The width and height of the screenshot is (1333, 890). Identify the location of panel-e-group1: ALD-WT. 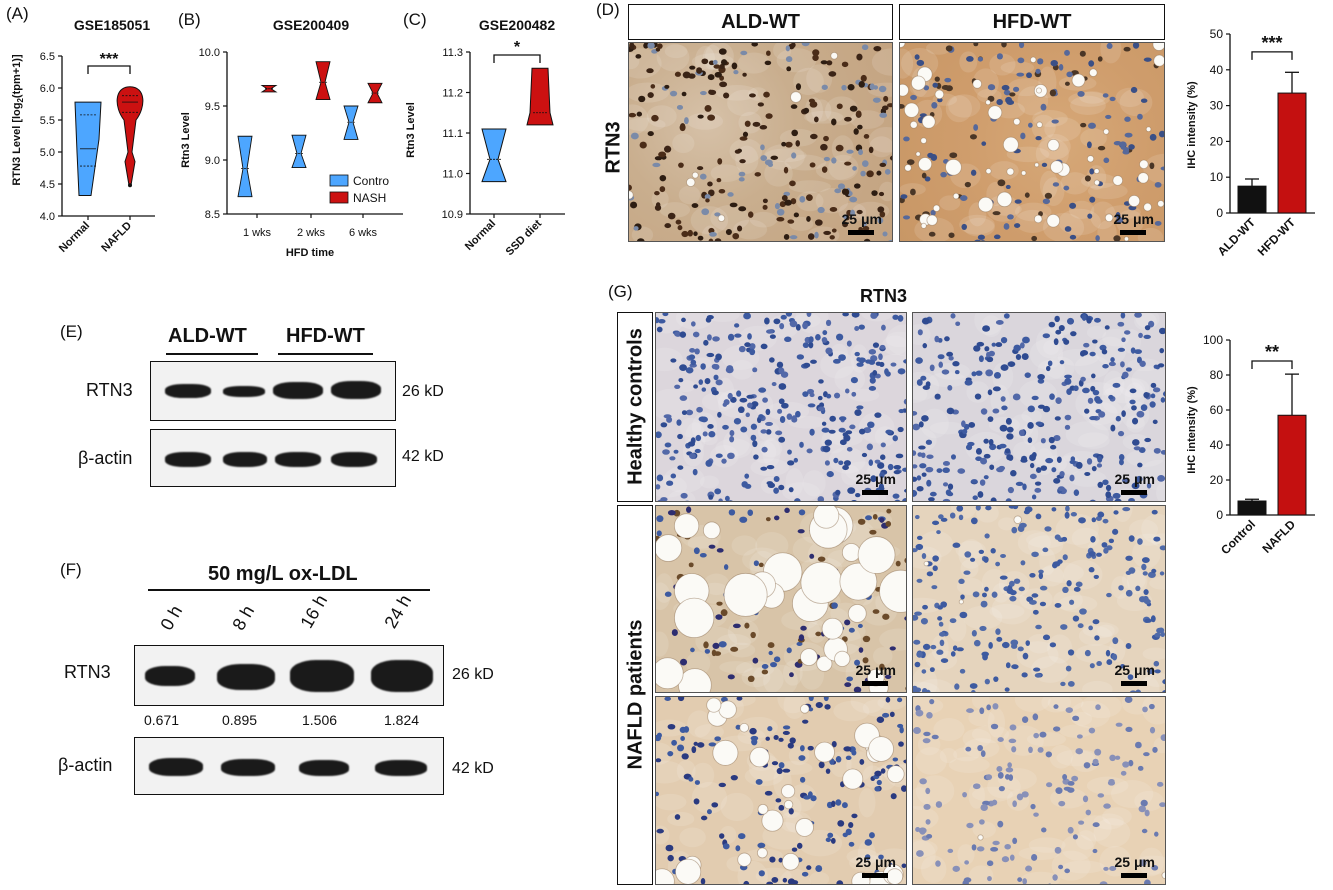
(207, 336).